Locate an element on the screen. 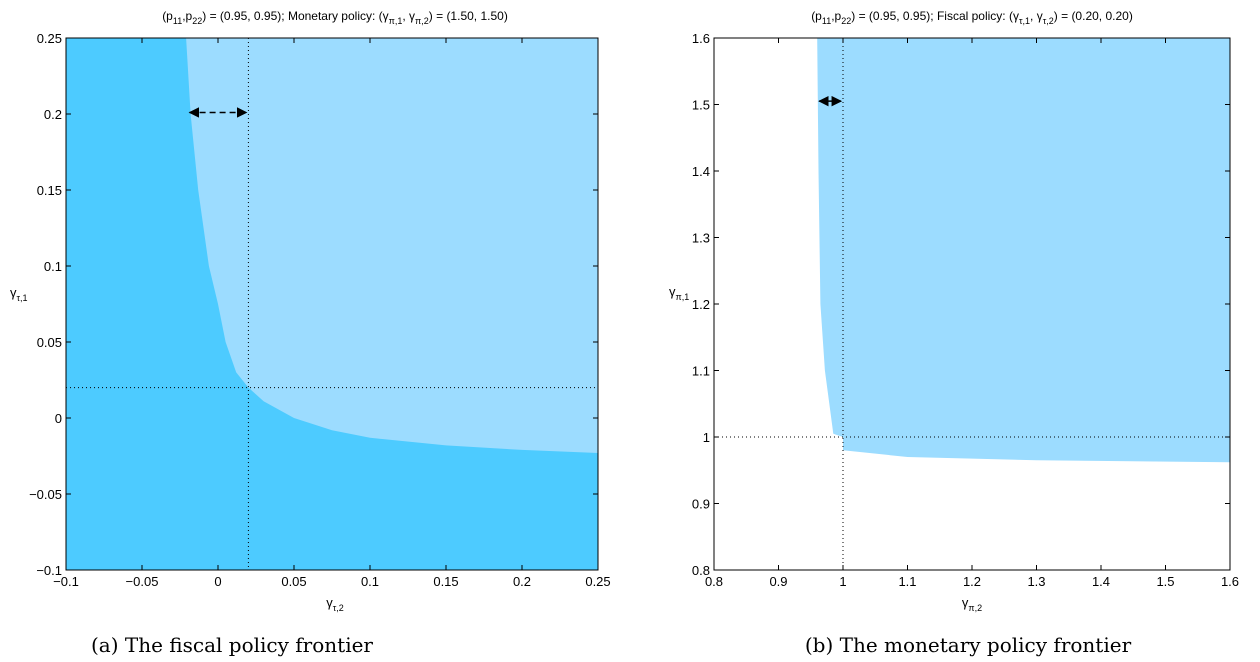 The width and height of the screenshot is (1260, 662). chart-b-ytick-label: 1.2 is located at coordinates (701, 304).